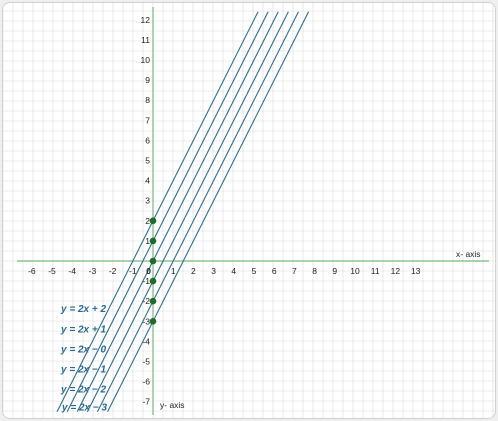  I want to click on y-tick-label: -7, so click(146, 402).